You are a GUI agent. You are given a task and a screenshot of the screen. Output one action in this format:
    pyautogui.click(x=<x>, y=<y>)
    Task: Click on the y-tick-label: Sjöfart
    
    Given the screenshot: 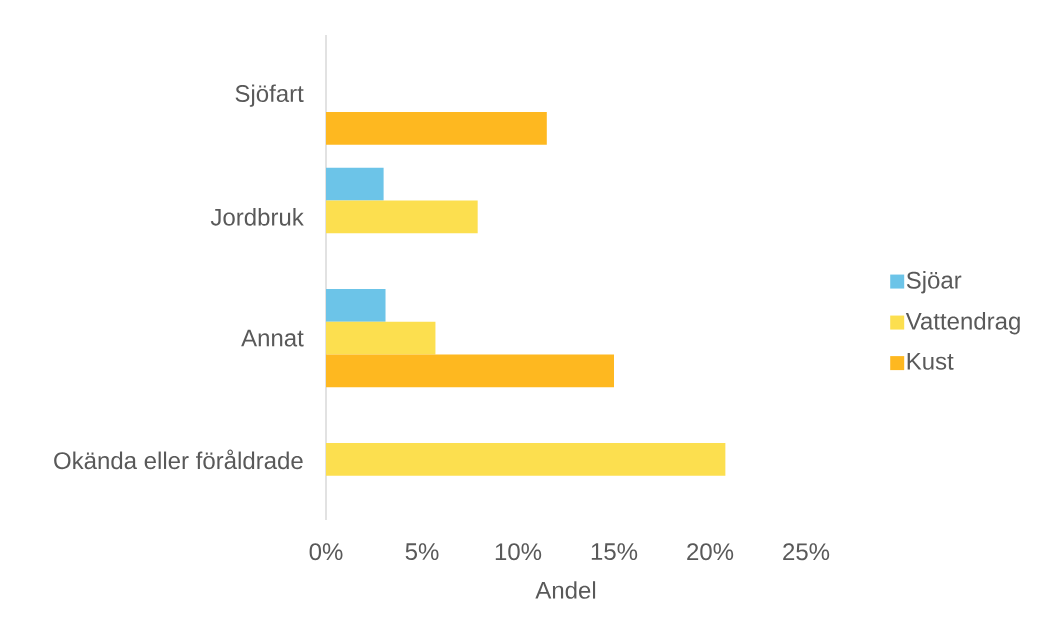 What is the action you would take?
    pyautogui.click(x=269, y=95)
    